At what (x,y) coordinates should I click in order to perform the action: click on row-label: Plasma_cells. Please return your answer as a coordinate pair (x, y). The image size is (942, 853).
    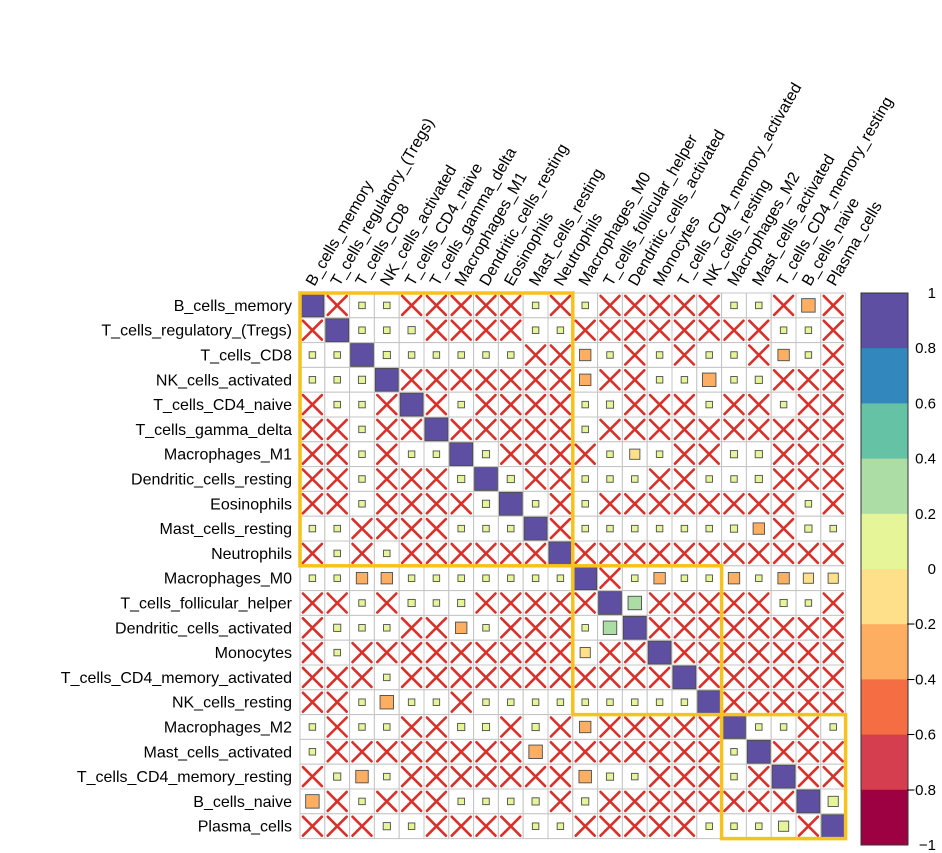
    Looking at the image, I should click on (245, 827).